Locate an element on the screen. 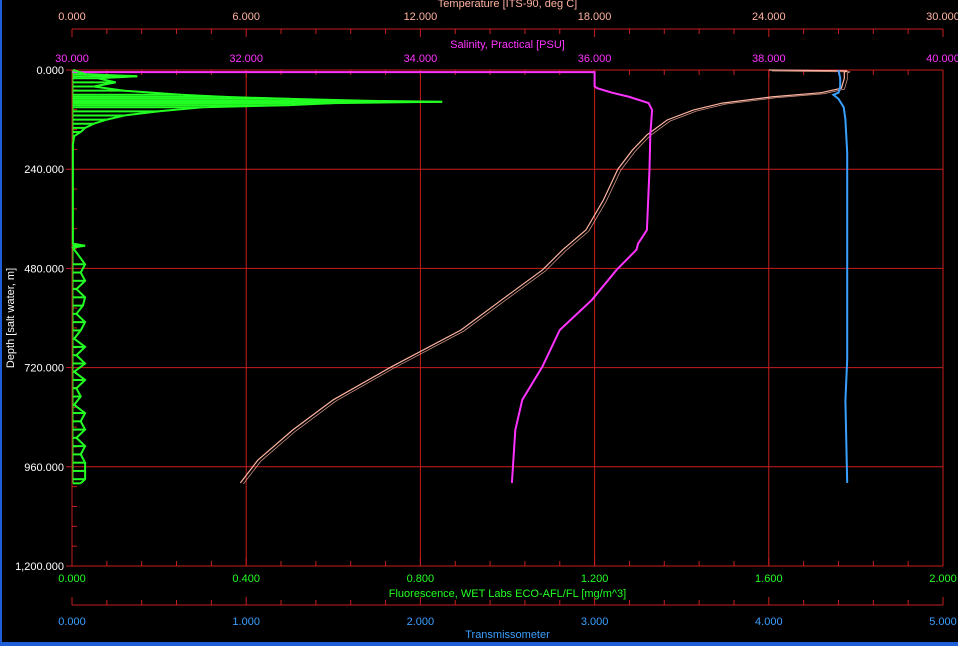 The image size is (958, 646). transmissometer-tick-label: 1.000 is located at coordinates (246, 622).